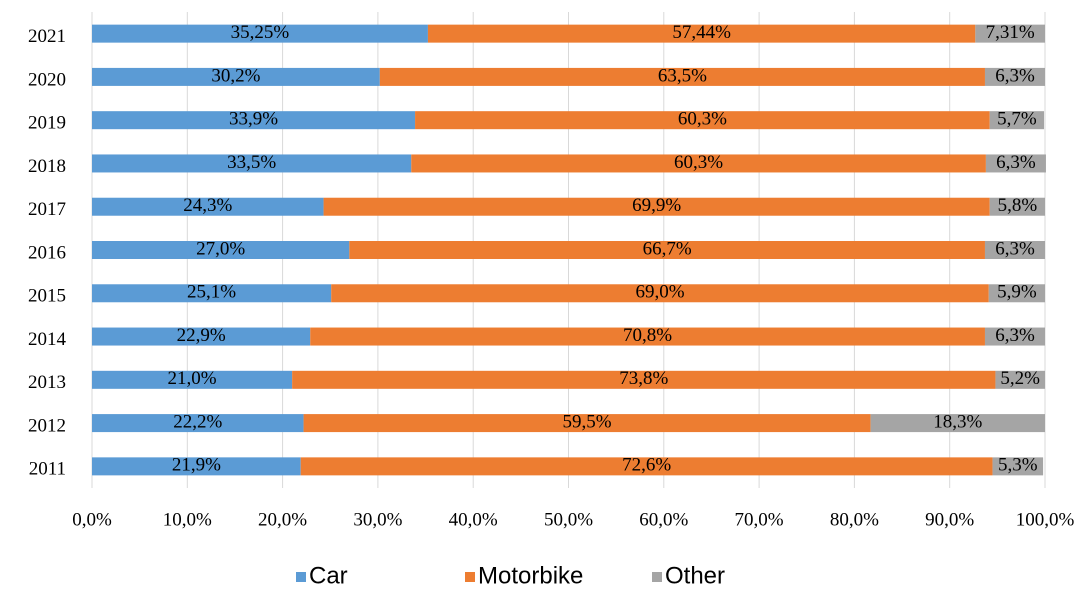 The image size is (1081, 594). Describe the element at coordinates (695, 575) in the screenshot. I see `legend-label: Other` at that location.